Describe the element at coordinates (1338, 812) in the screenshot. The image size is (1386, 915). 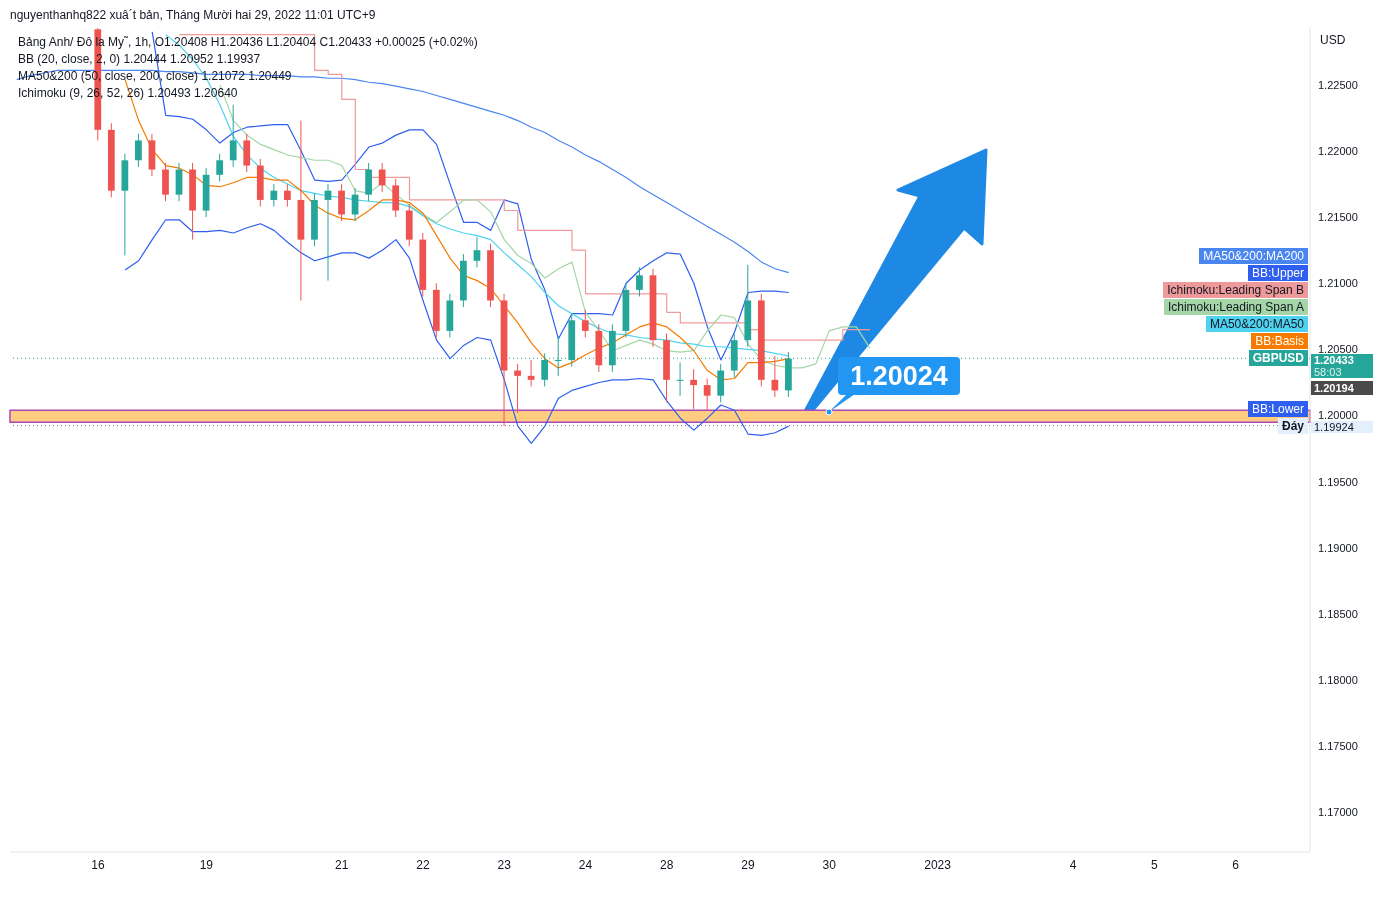
I see `y-tick-label: 1.17000` at that location.